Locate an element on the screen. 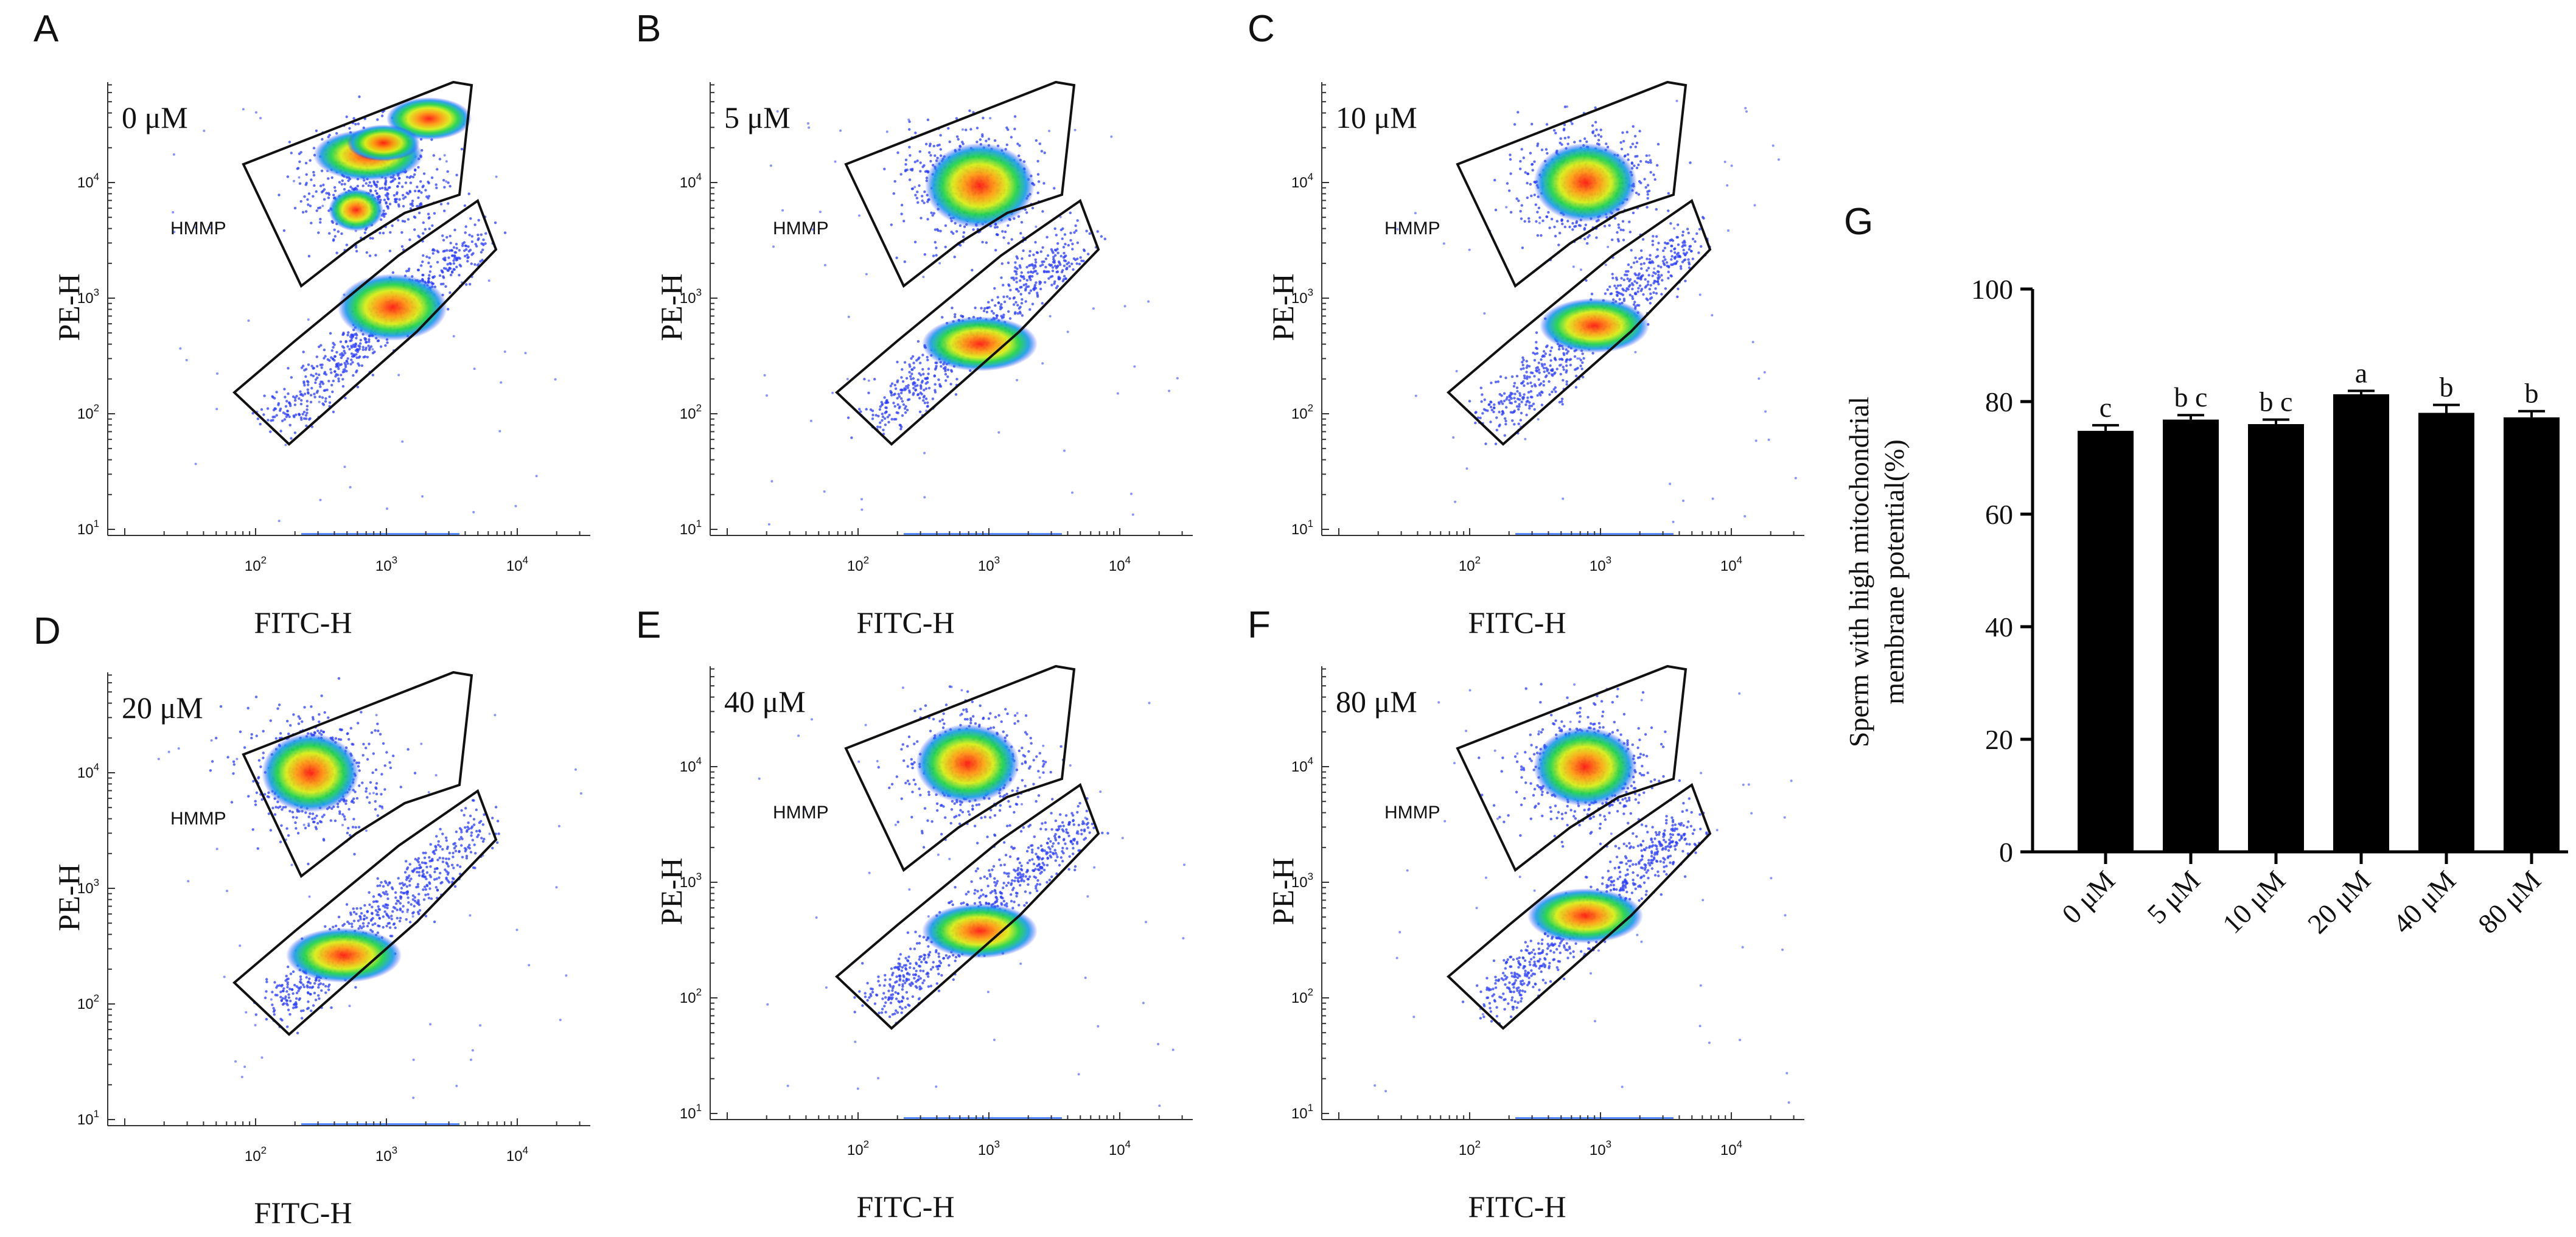 The height and width of the screenshot is (1237, 2576). y-tick-label-exp: 4 is located at coordinates (1310, 177).